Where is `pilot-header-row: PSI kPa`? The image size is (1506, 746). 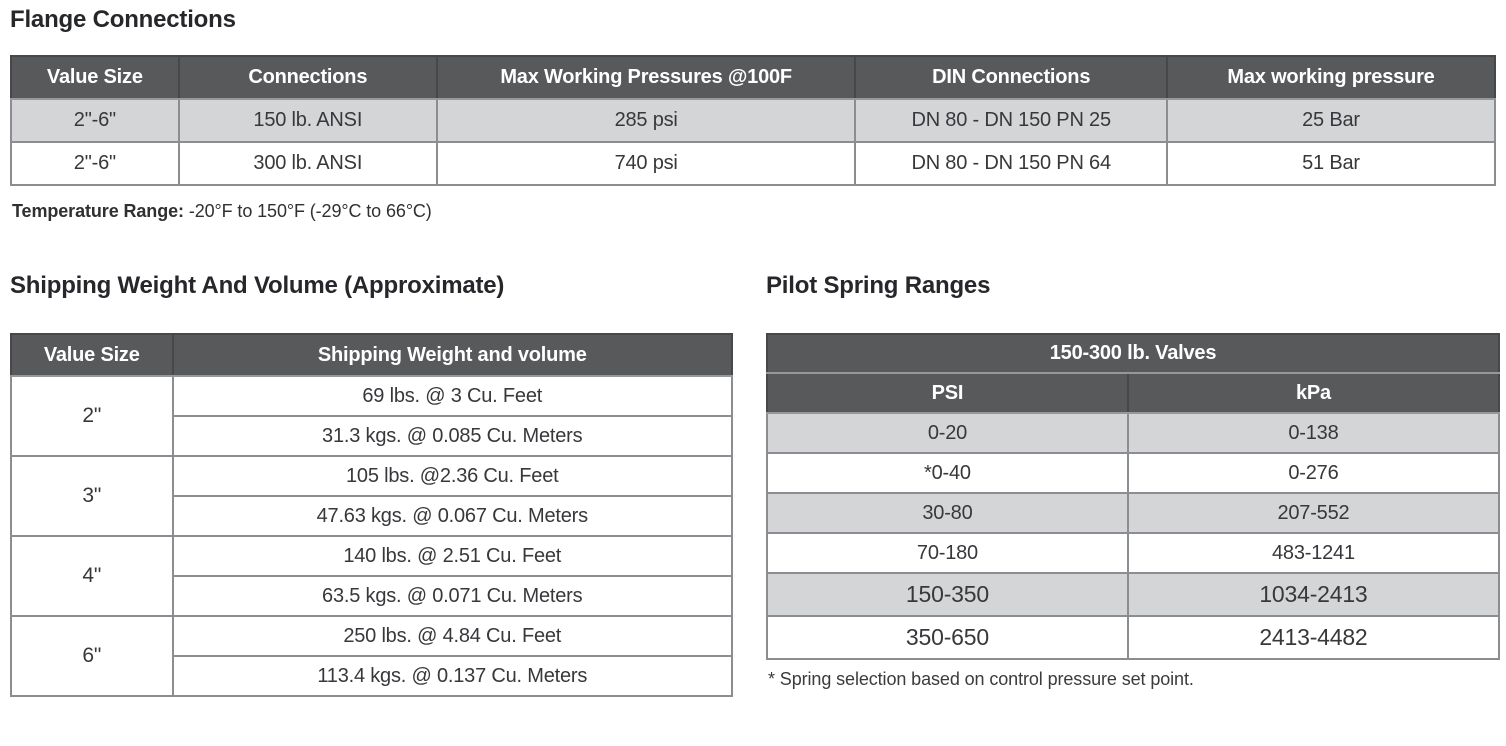
pilot-header-row: PSI kPa is located at coordinates (1133, 393).